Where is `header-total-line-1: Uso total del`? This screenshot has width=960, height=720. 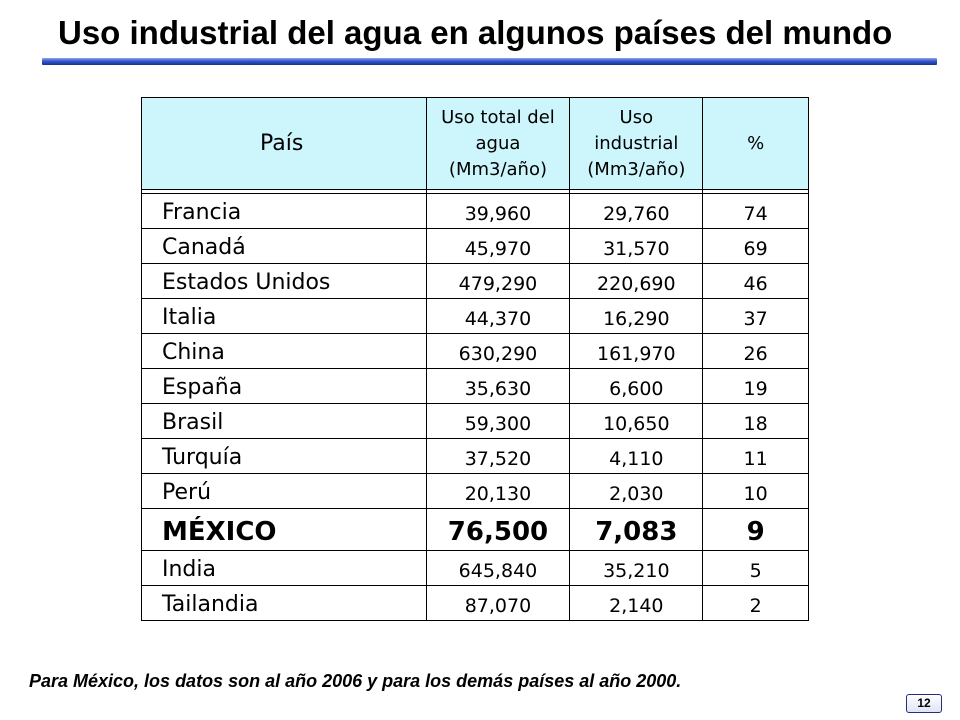
header-total-line-1: Uso total del is located at coordinates (498, 117).